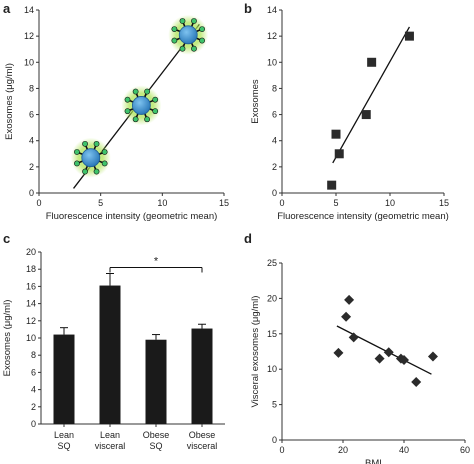  I want to click on x-tick-label: 5, so click(100, 203).